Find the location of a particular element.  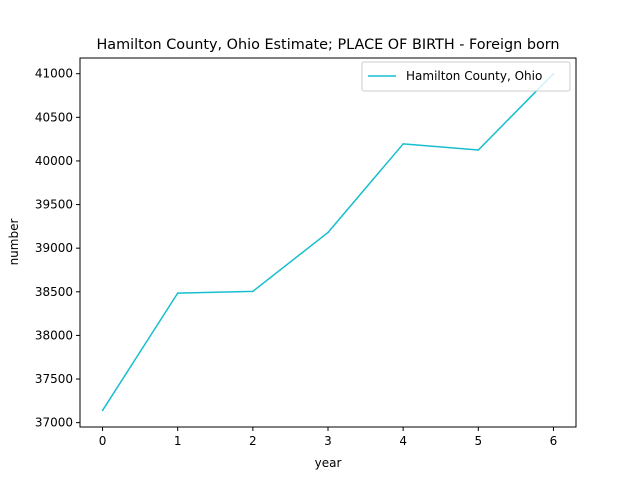

y-tick-label: 38000 is located at coordinates (54, 335).